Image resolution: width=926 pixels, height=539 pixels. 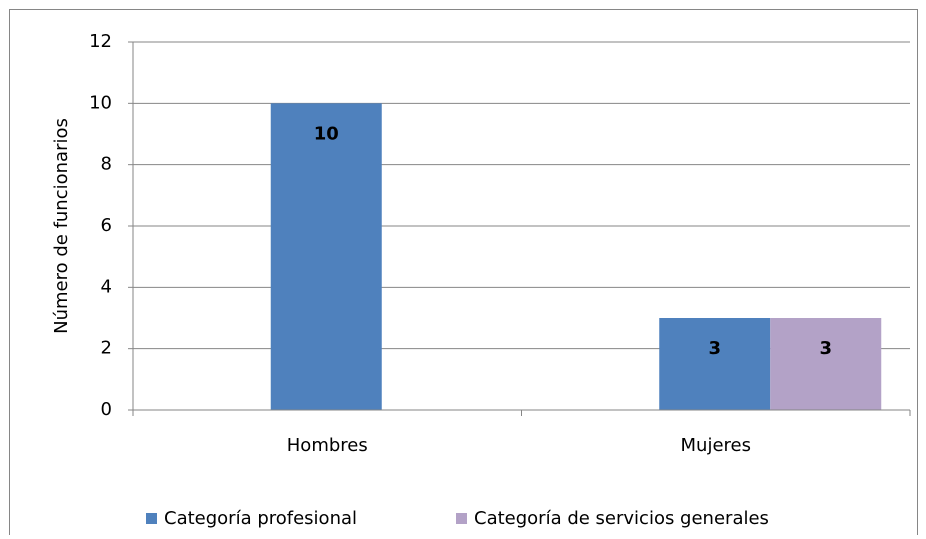 What do you see at coordinates (106, 286) in the screenshot?
I see `y-tick-label: 4` at bounding box center [106, 286].